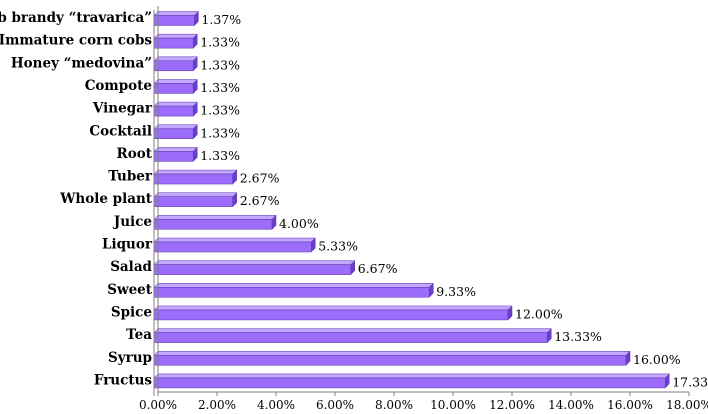 The image size is (708, 414). What do you see at coordinates (122, 109) in the screenshot?
I see `category-label: Vinegar` at bounding box center [122, 109].